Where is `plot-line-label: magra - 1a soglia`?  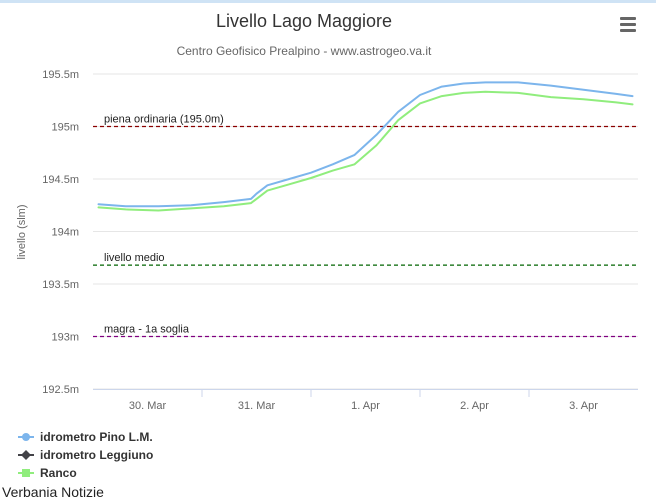
plot-line-label: magra - 1a soglia is located at coordinates (147, 330).